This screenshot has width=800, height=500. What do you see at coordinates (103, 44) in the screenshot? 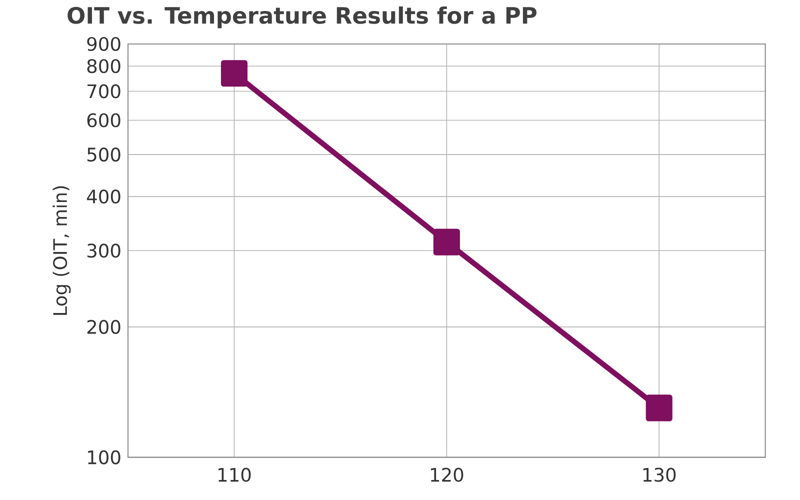
I see `y-tick-label: 900` at bounding box center [103, 44].